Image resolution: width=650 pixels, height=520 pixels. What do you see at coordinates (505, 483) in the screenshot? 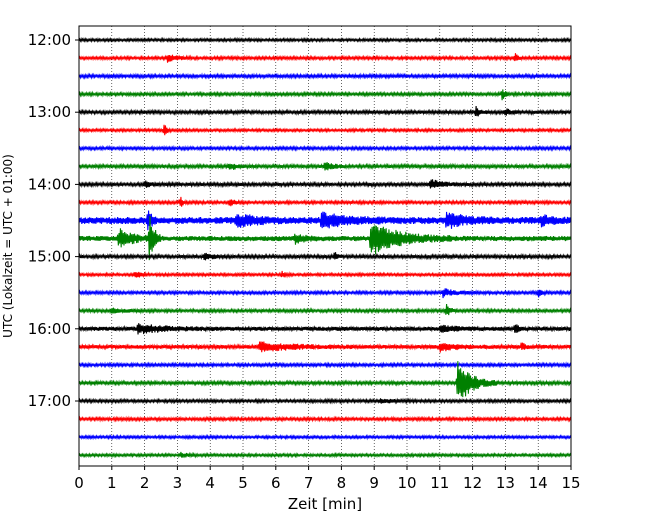
I see `x-tick-label: 13` at bounding box center [505, 483].